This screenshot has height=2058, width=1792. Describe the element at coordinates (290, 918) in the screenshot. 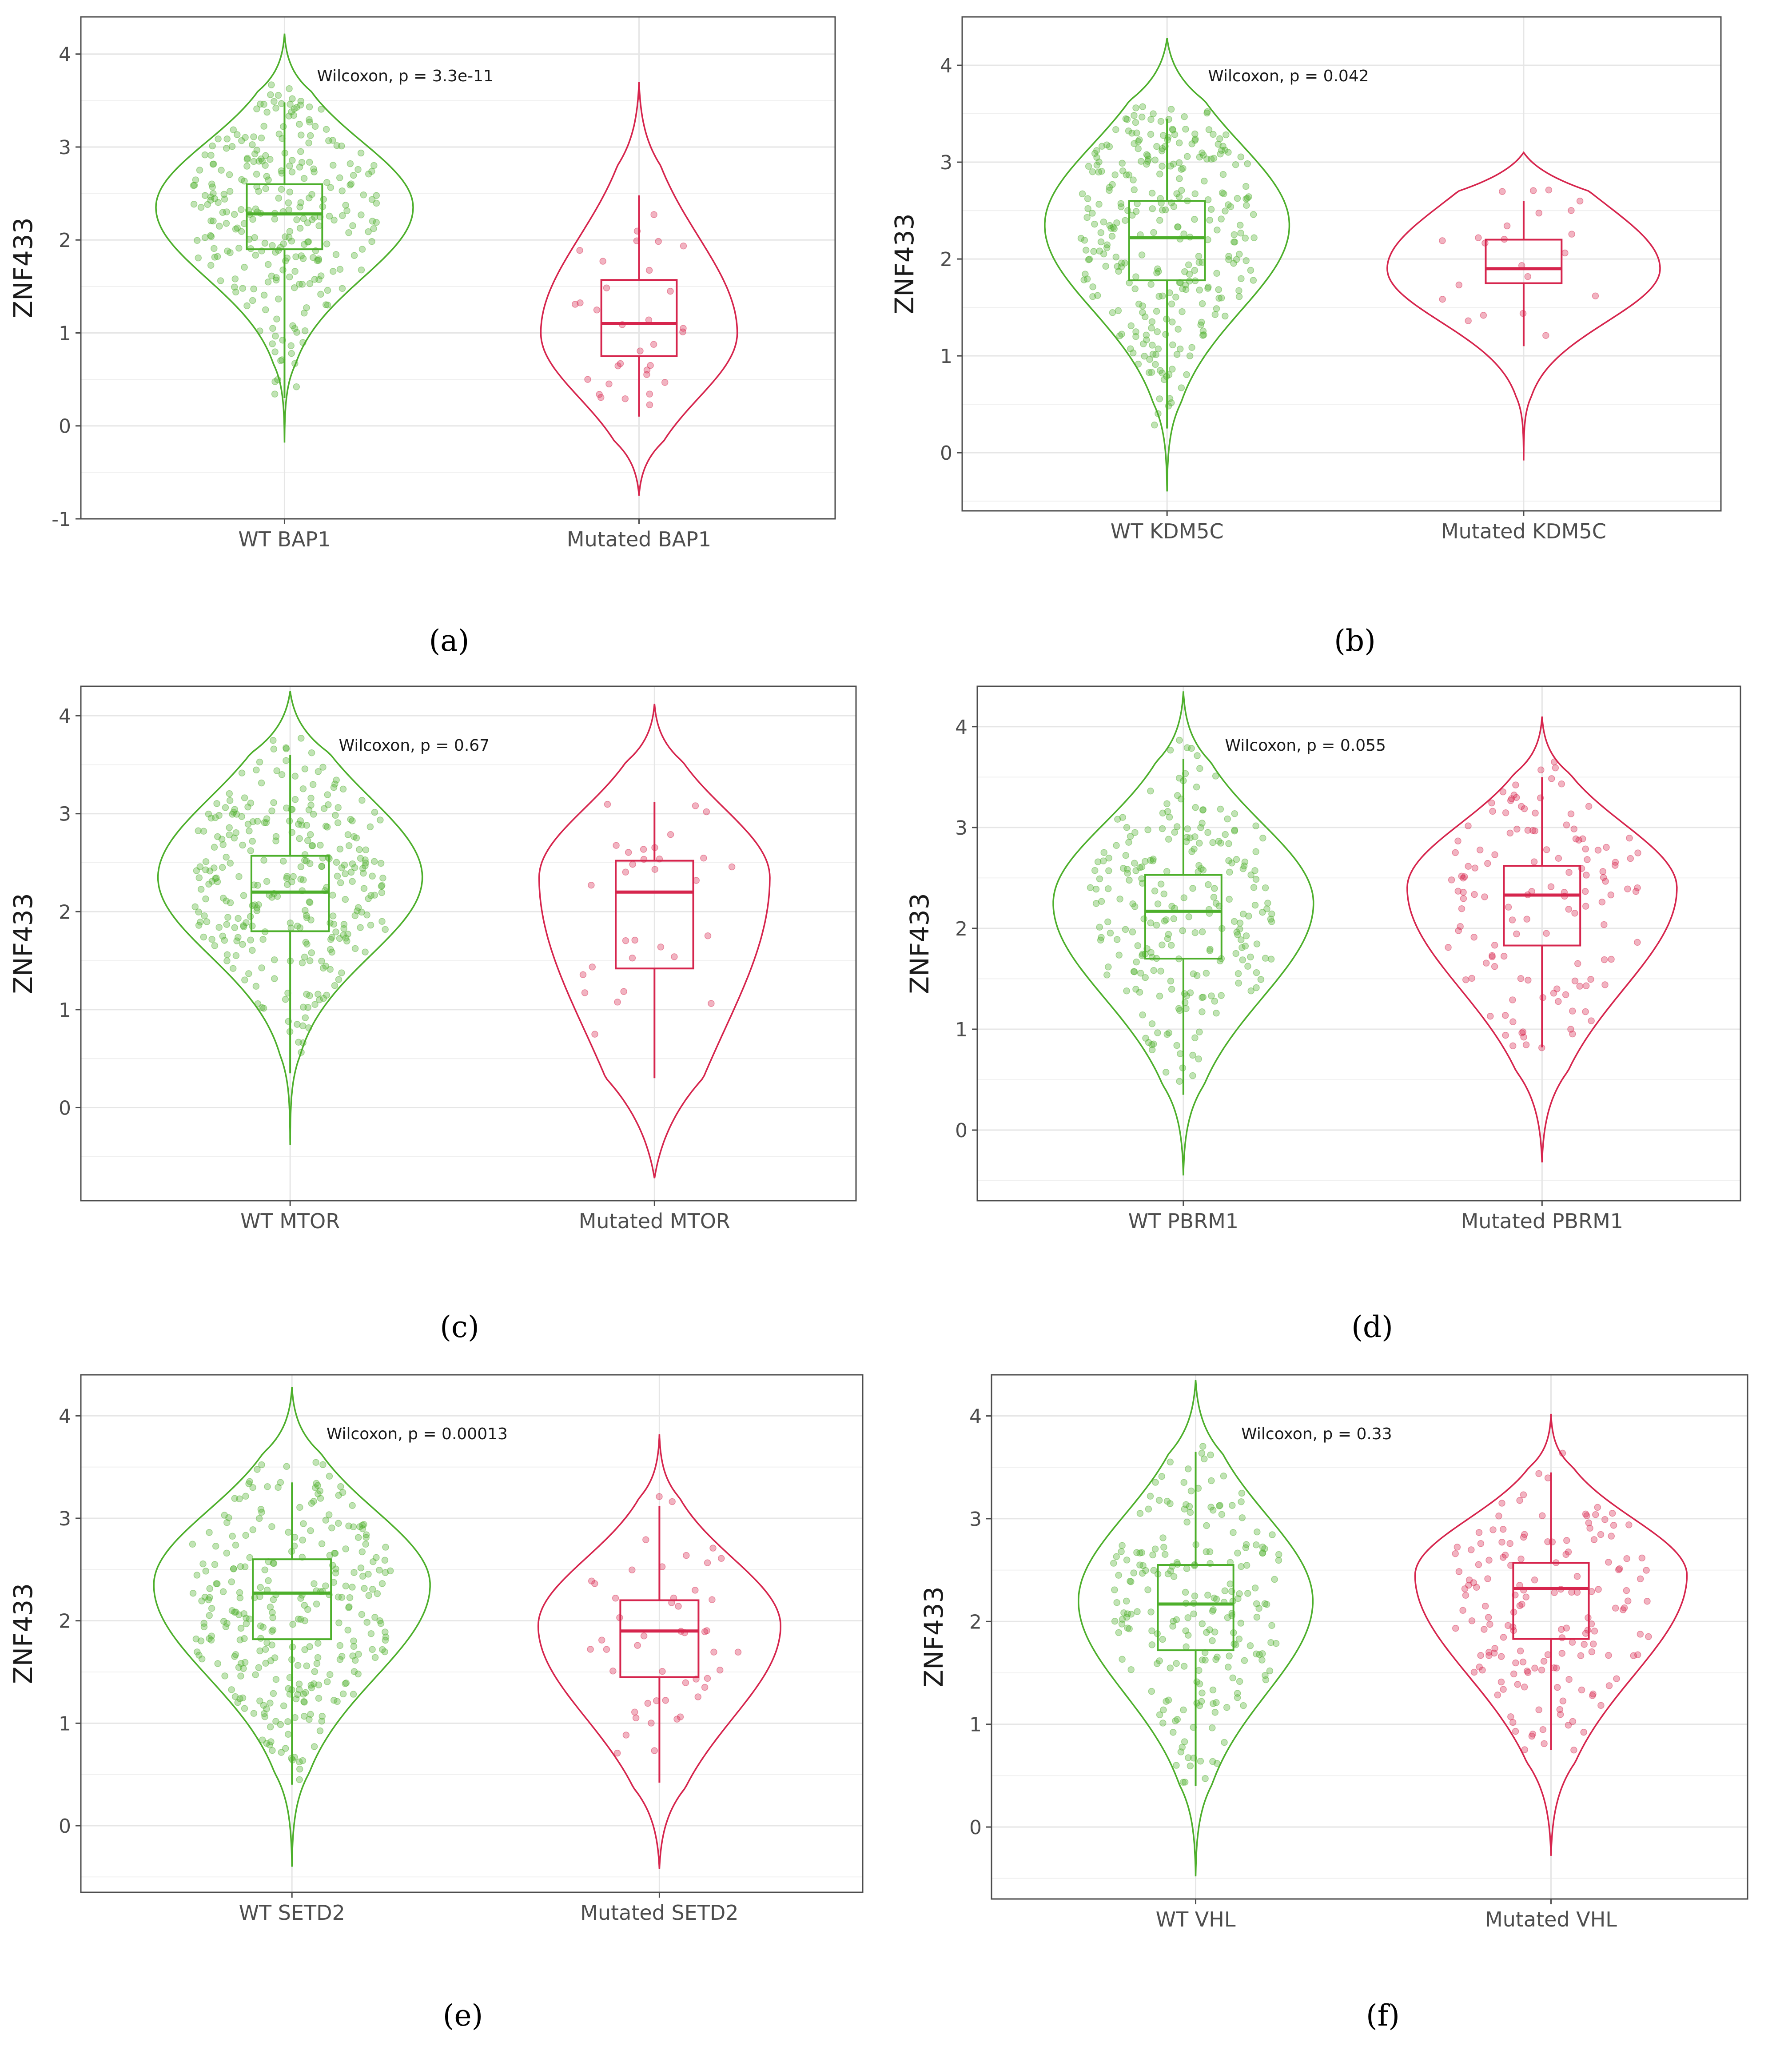

I see `group-wt` at that location.